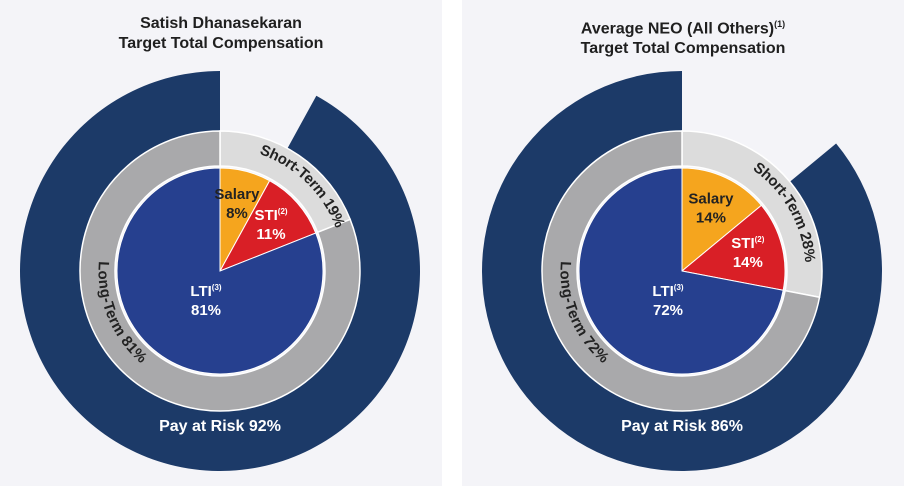 The height and width of the screenshot is (486, 904). Describe the element at coordinates (711, 217) in the screenshot. I see `salary-slice-value: 14%` at that location.